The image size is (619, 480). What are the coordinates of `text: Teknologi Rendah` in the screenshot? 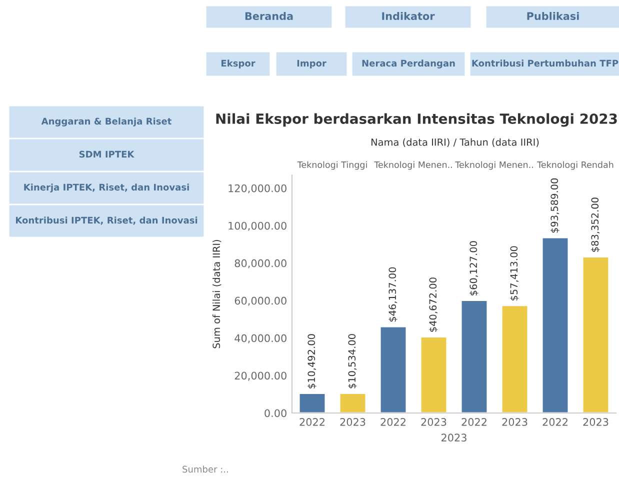 It's located at (575, 165).